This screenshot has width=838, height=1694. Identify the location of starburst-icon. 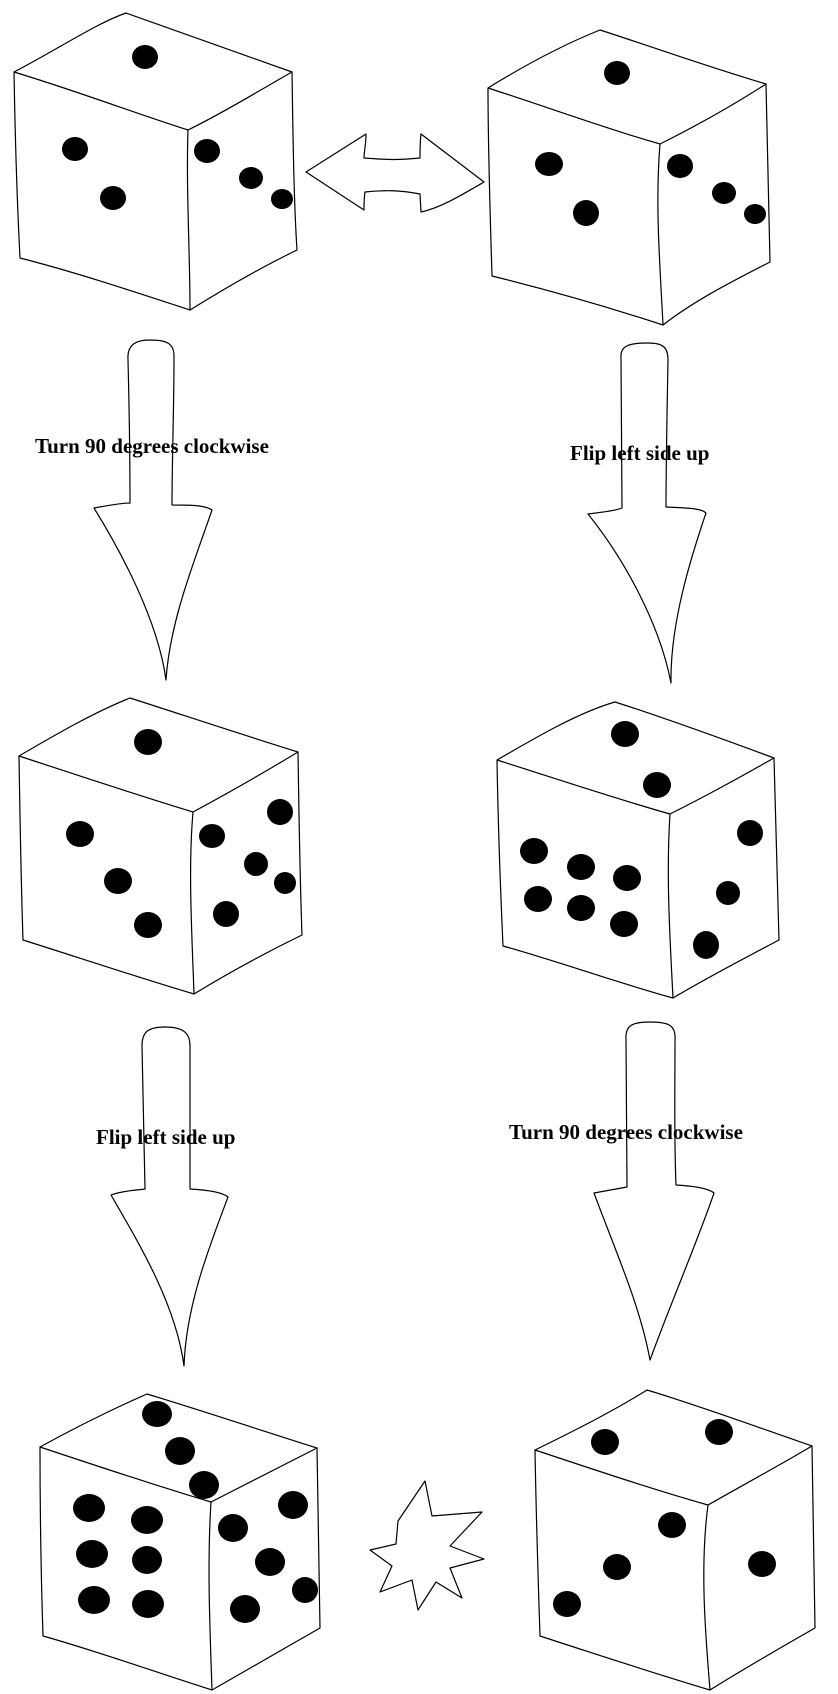
(427, 1545).